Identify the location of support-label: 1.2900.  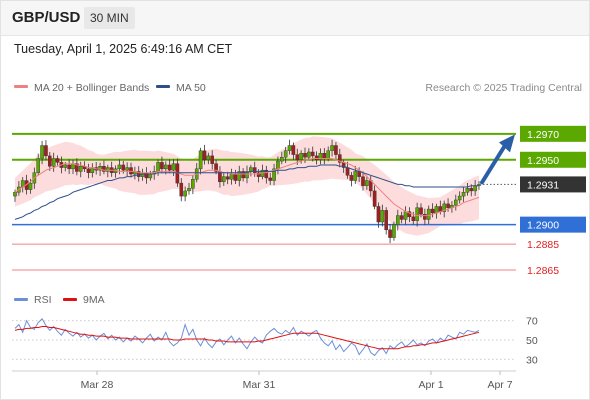
(543, 226).